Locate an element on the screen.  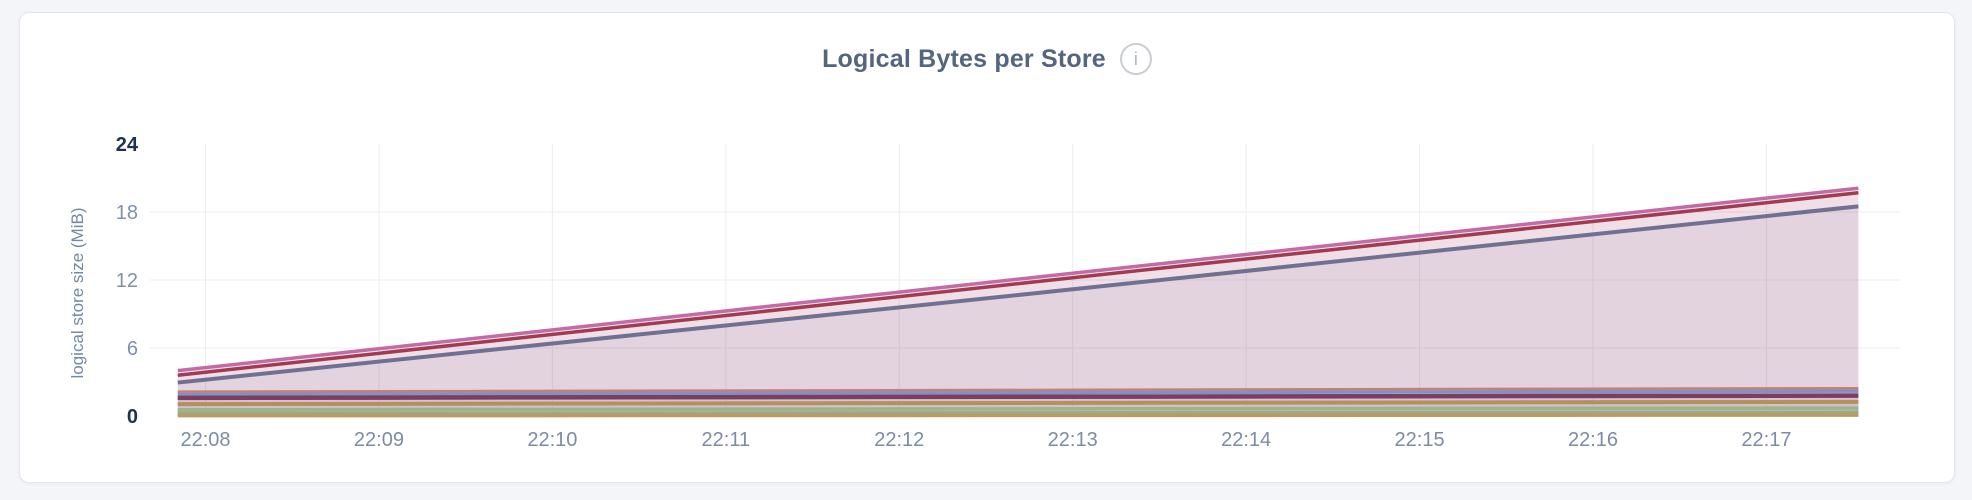
x-tick-label: 22:09 is located at coordinates (379, 440).